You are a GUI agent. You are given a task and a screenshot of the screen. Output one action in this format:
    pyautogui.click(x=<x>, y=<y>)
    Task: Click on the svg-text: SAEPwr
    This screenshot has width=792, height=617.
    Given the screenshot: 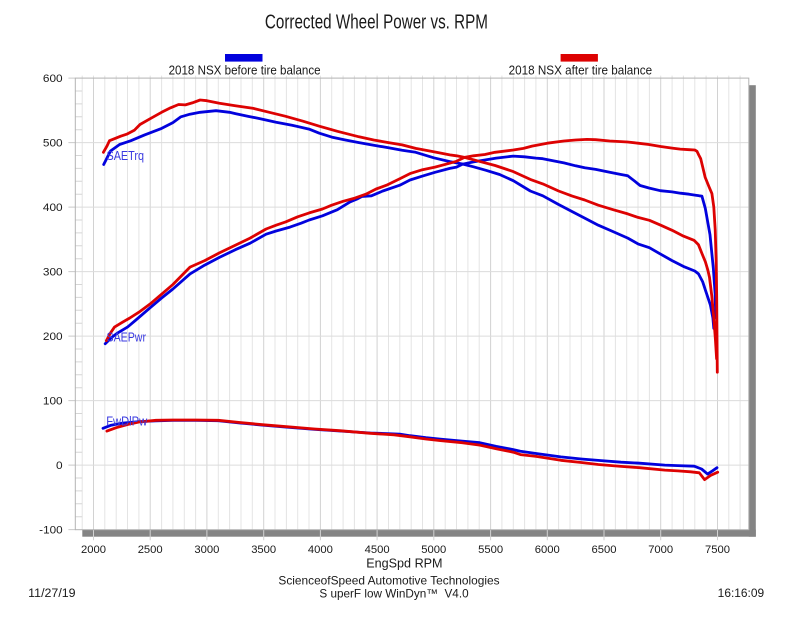 What is the action you would take?
    pyautogui.click(x=127, y=337)
    